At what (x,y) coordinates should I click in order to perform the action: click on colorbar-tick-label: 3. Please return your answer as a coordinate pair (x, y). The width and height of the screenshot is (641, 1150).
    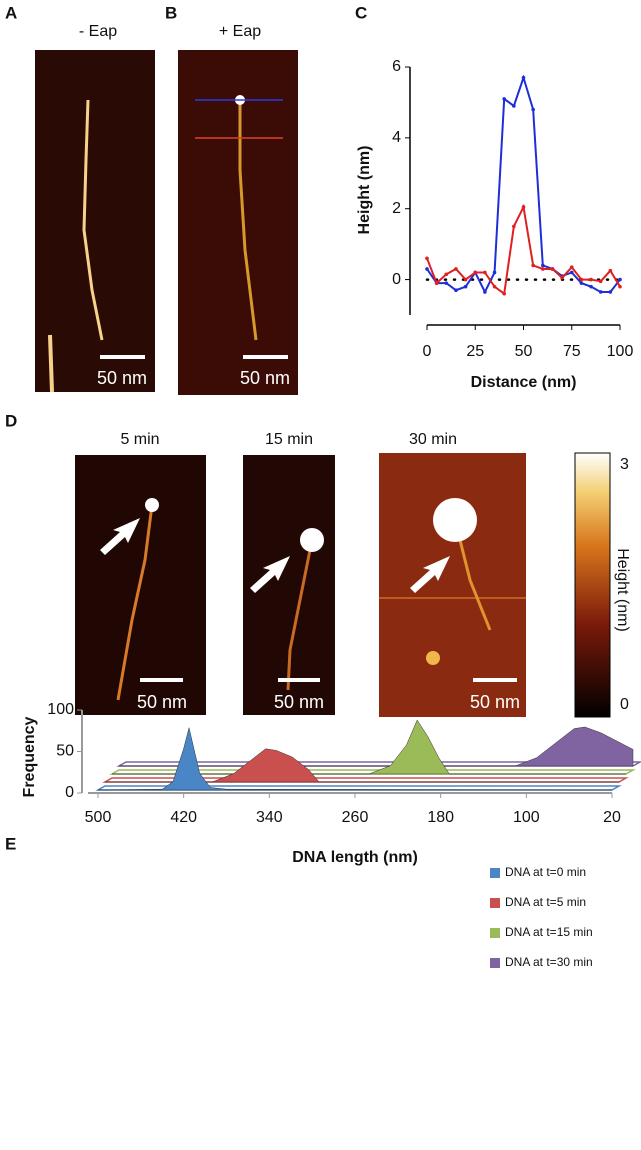
    Looking at the image, I should click on (624, 464).